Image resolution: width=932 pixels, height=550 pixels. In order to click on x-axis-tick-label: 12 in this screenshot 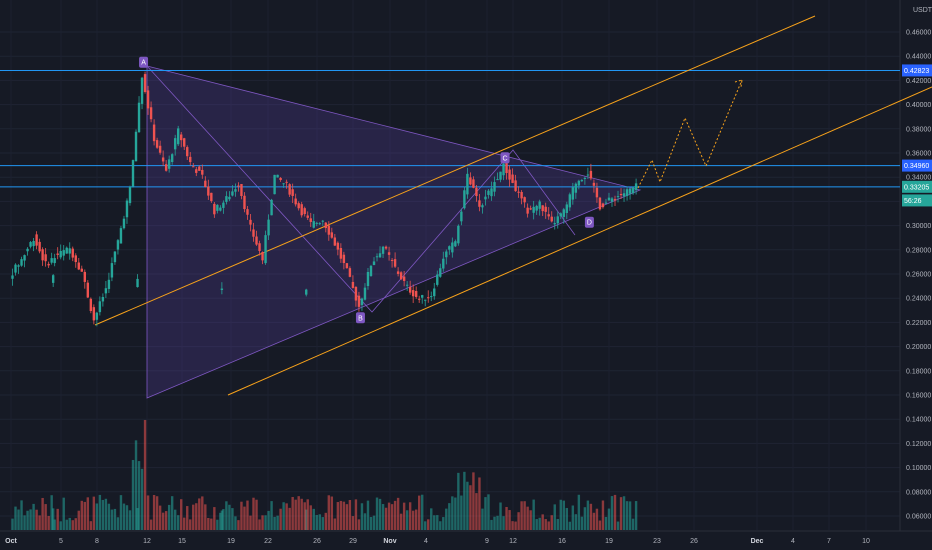, I will do `click(147, 541)`.